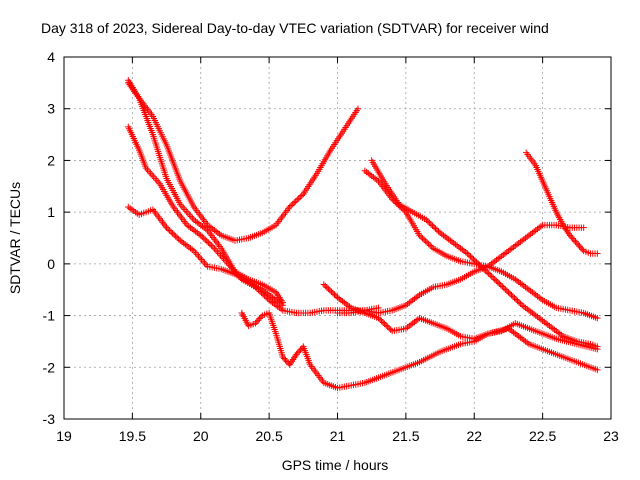 This screenshot has height=480, width=640. What do you see at coordinates (542, 436) in the screenshot?
I see `x-tick-label: 22.5` at bounding box center [542, 436].